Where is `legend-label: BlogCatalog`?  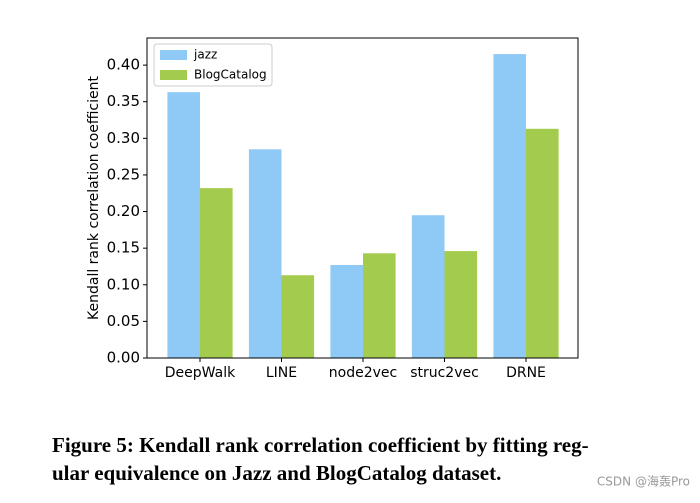 legend-label: BlogCatalog is located at coordinates (230, 75).